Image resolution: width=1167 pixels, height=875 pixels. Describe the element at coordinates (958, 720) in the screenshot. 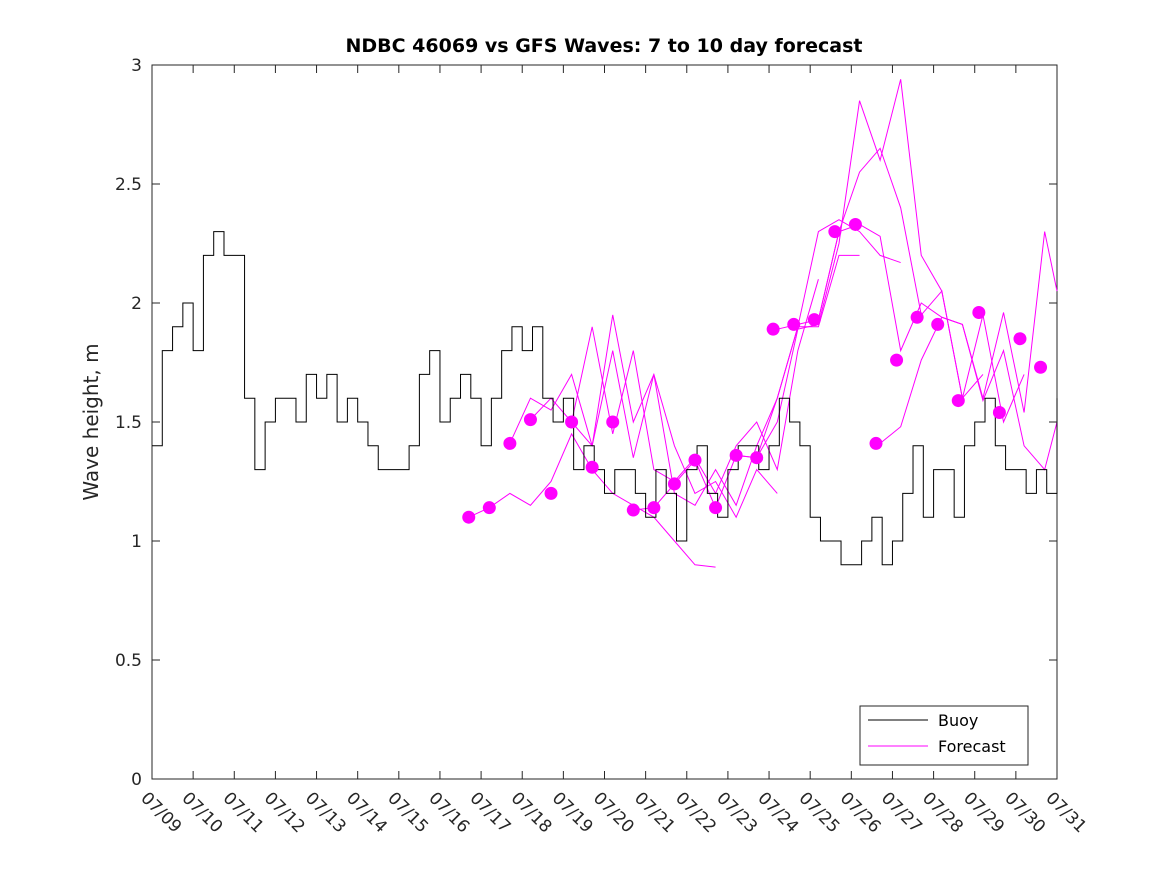

I see `legend-buoy-label: Buoy` at that location.